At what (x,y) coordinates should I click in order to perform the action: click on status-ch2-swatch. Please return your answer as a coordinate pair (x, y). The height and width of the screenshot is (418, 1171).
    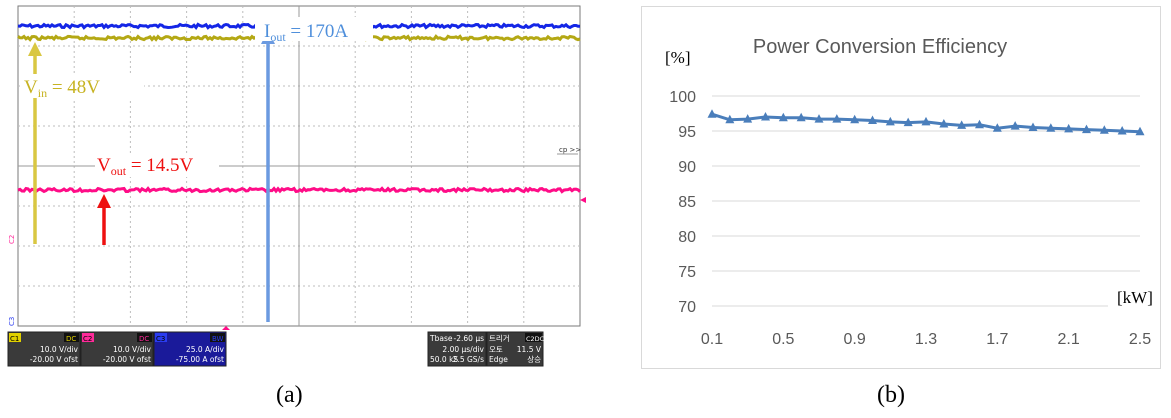
    Looking at the image, I should click on (88, 337).